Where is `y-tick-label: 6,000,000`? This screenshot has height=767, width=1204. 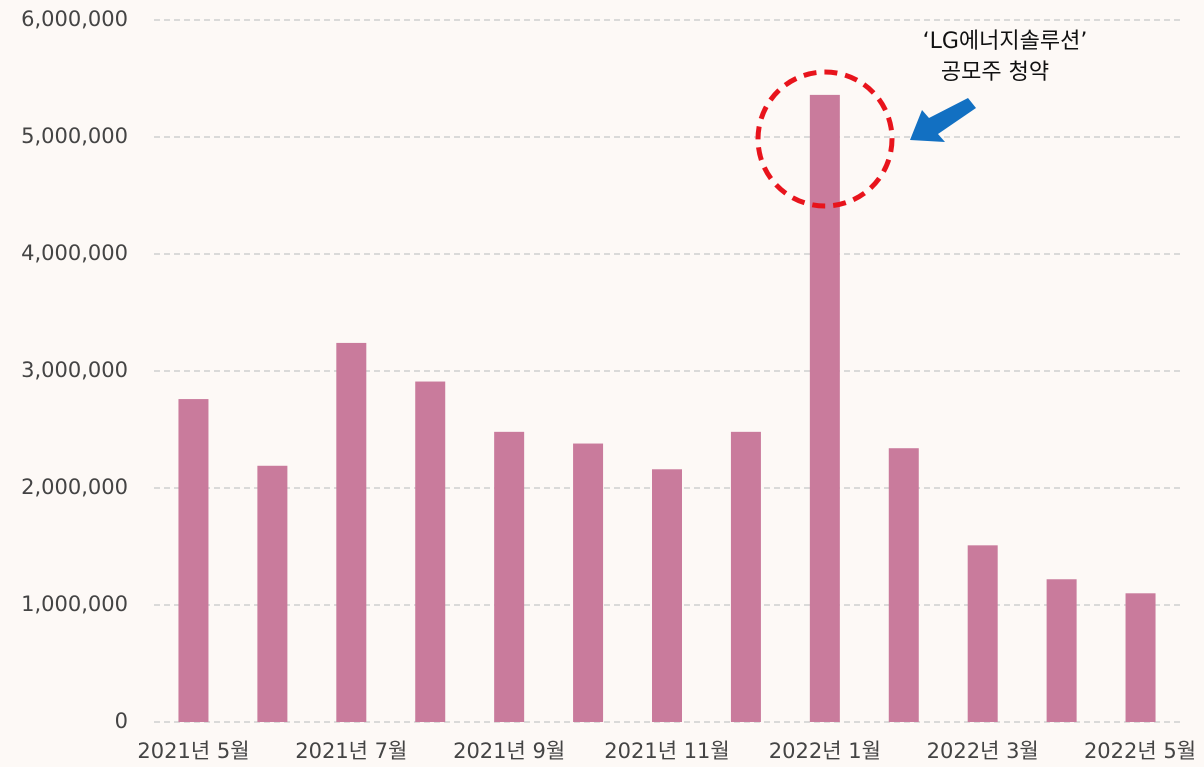 y-tick-label: 6,000,000 is located at coordinates (74, 19).